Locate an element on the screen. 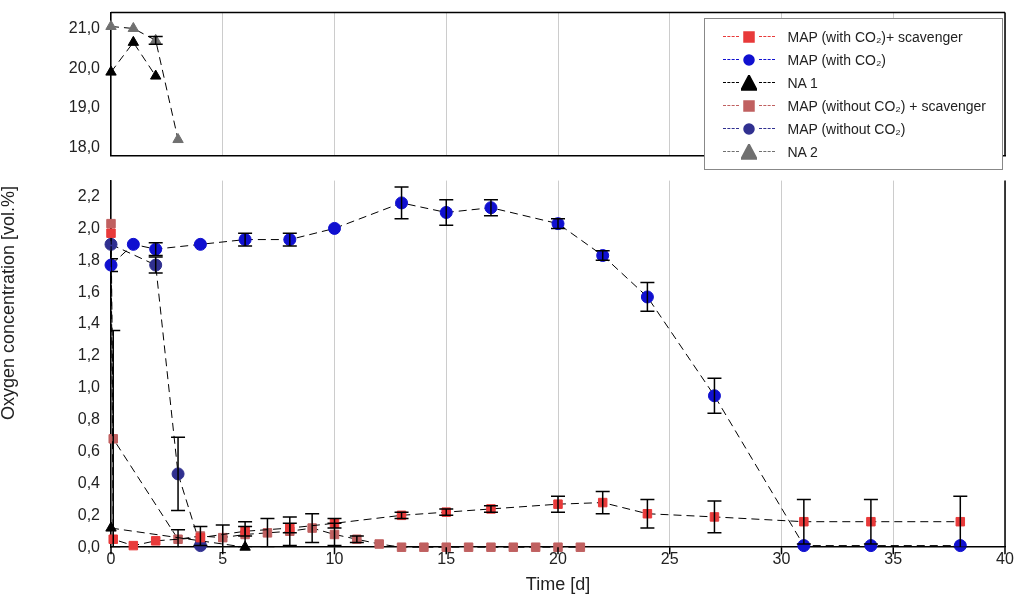 This screenshot has height=600, width=1019. y-tick-label: 1,6 is located at coordinates (89, 291).